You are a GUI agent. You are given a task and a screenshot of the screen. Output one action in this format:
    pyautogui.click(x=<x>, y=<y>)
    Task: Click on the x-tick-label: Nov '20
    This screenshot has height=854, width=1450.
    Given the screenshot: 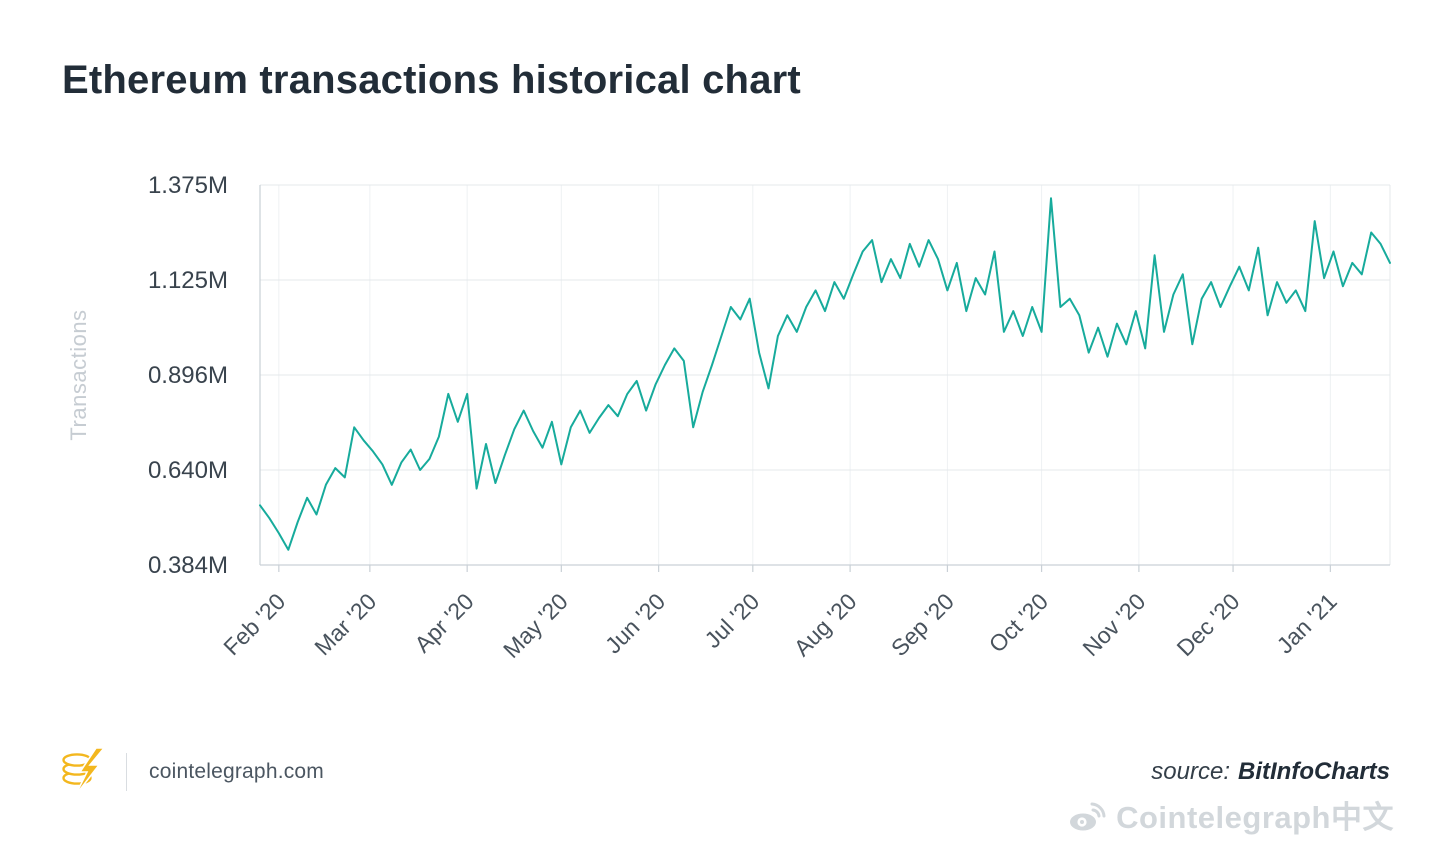 What is the action you would take?
    pyautogui.click(x=1113, y=624)
    